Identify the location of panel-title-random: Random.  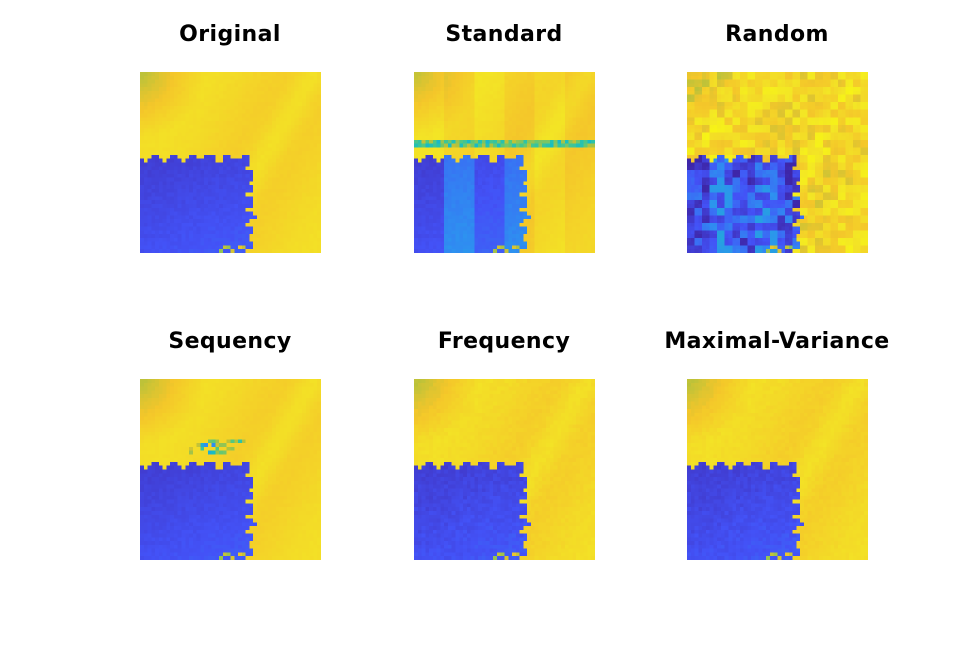
(777, 34).